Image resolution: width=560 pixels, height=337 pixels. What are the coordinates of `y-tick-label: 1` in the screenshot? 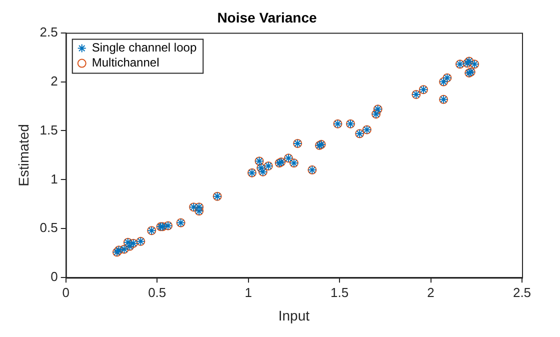 It's located at (54, 178).